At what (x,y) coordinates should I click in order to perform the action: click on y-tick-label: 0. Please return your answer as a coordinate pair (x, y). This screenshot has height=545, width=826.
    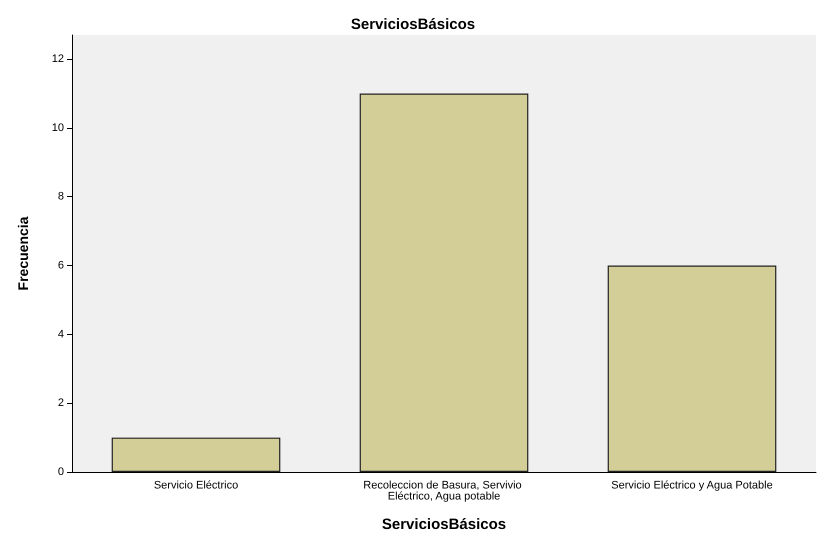
    Looking at the image, I should click on (61, 472).